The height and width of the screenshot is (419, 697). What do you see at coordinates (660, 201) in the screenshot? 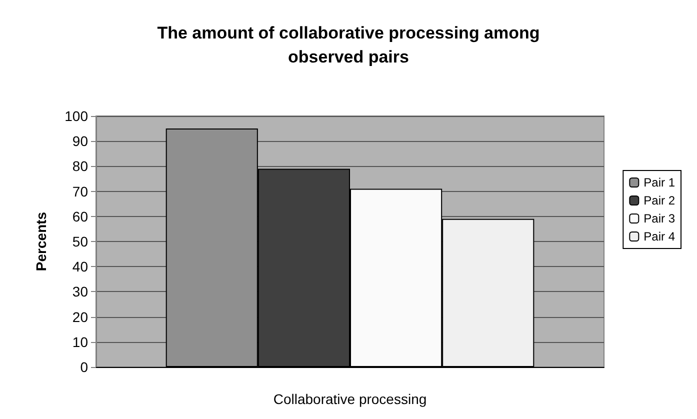
I see `legend-label: Pair 2` at bounding box center [660, 201].